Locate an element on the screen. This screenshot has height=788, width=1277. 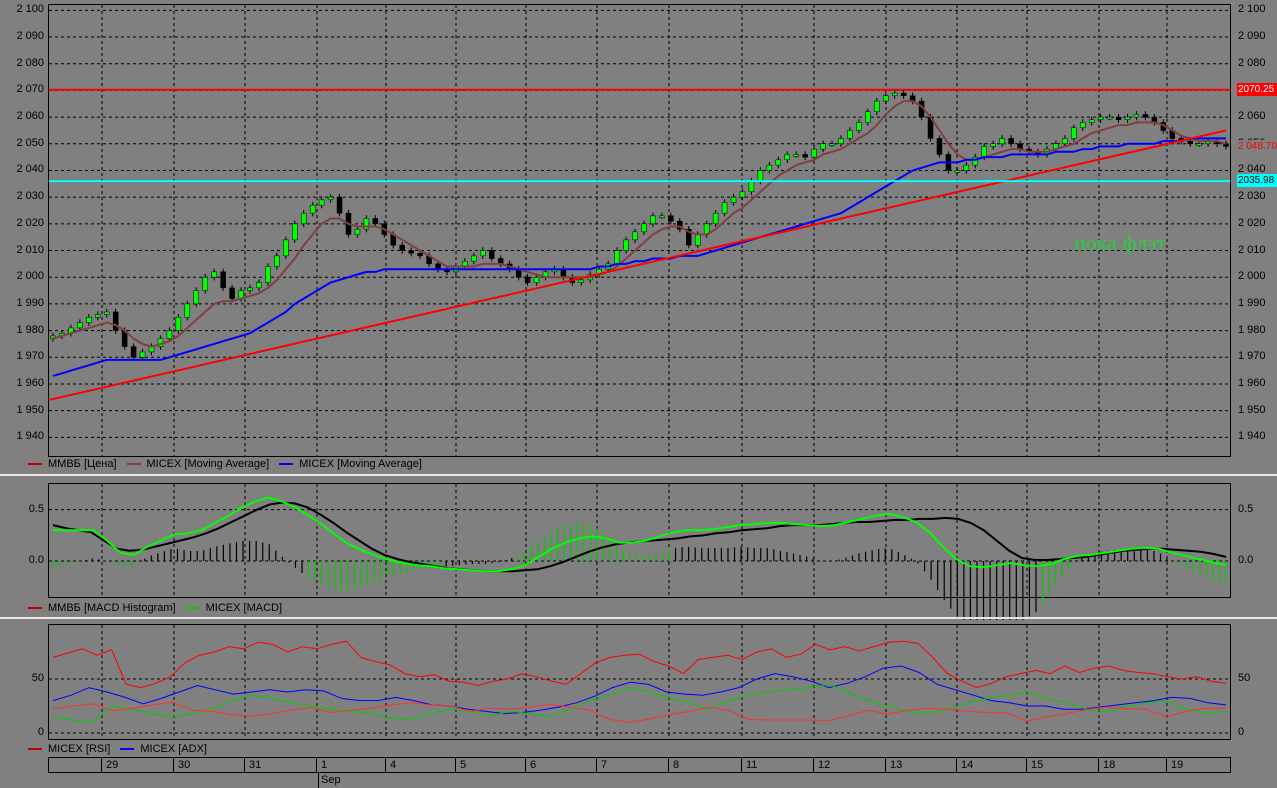
legend-label: MICEX [ADX] is located at coordinates (173, 749).